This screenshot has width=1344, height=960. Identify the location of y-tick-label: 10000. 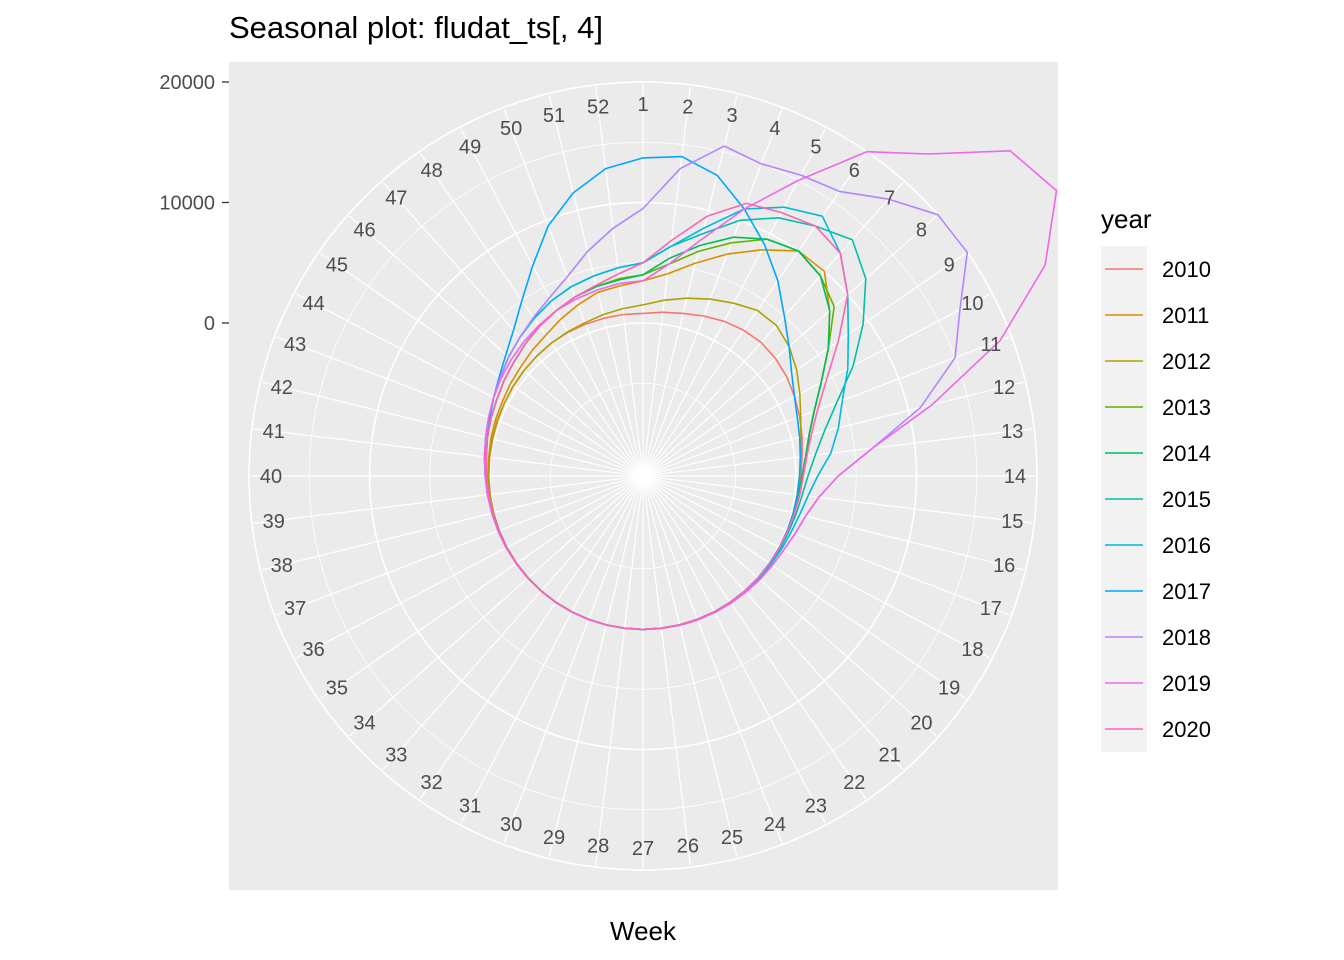
(187, 204).